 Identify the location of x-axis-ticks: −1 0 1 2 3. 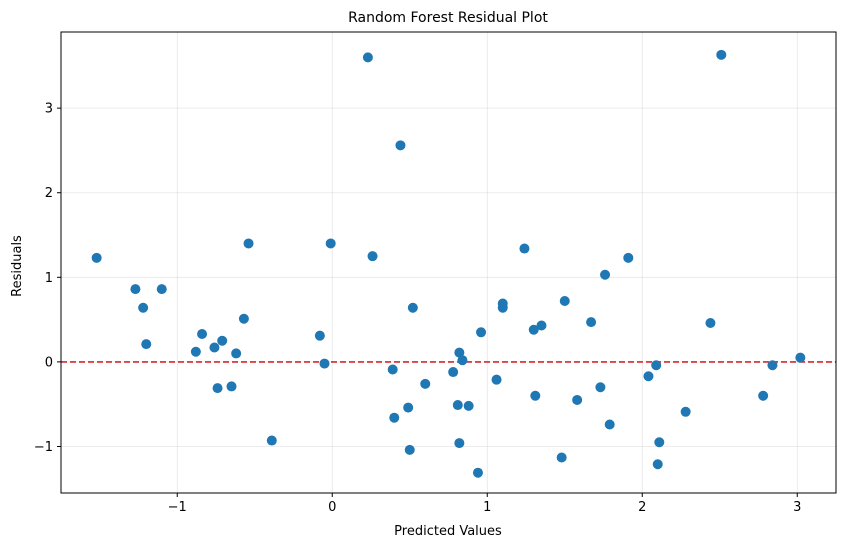
(484, 504).